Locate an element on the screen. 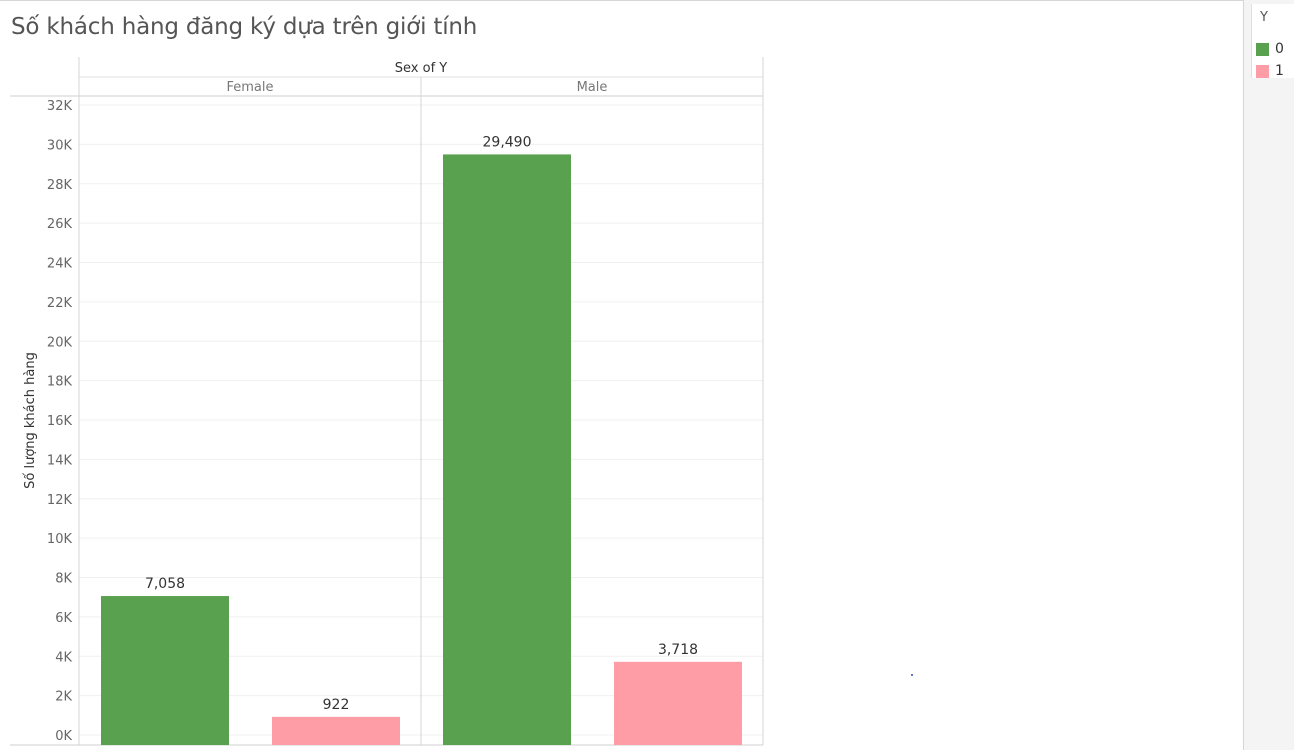 The image size is (1294, 750). y-tick-label-28k: 28K is located at coordinates (60, 185).